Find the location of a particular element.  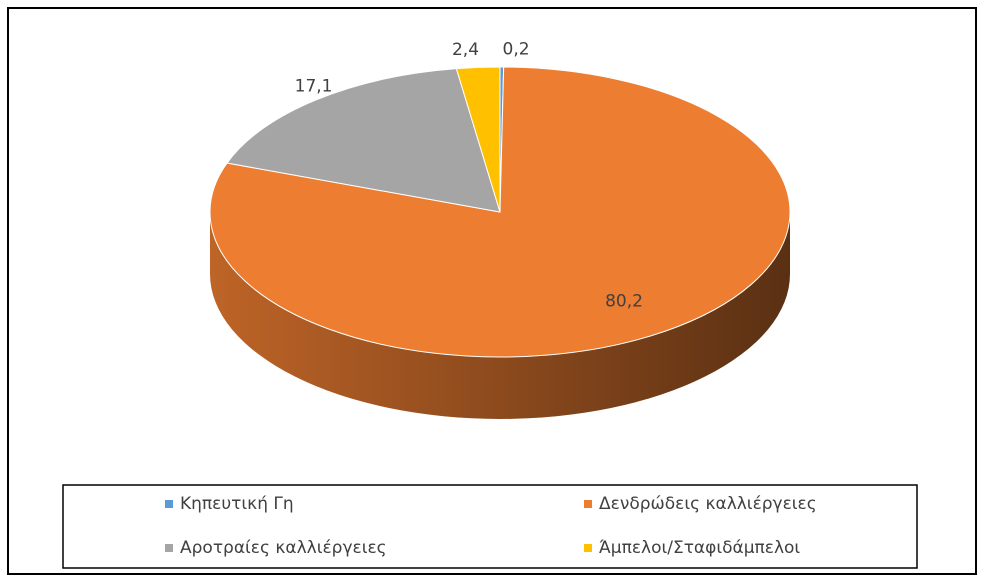

legend-label: Κηπευτική Γη is located at coordinates (237, 504).